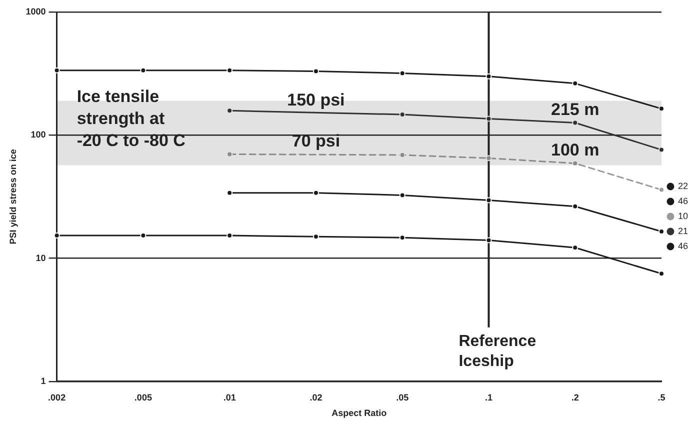  Describe the element at coordinates (575, 397) in the screenshot. I see `x-tick-label: .2` at that location.